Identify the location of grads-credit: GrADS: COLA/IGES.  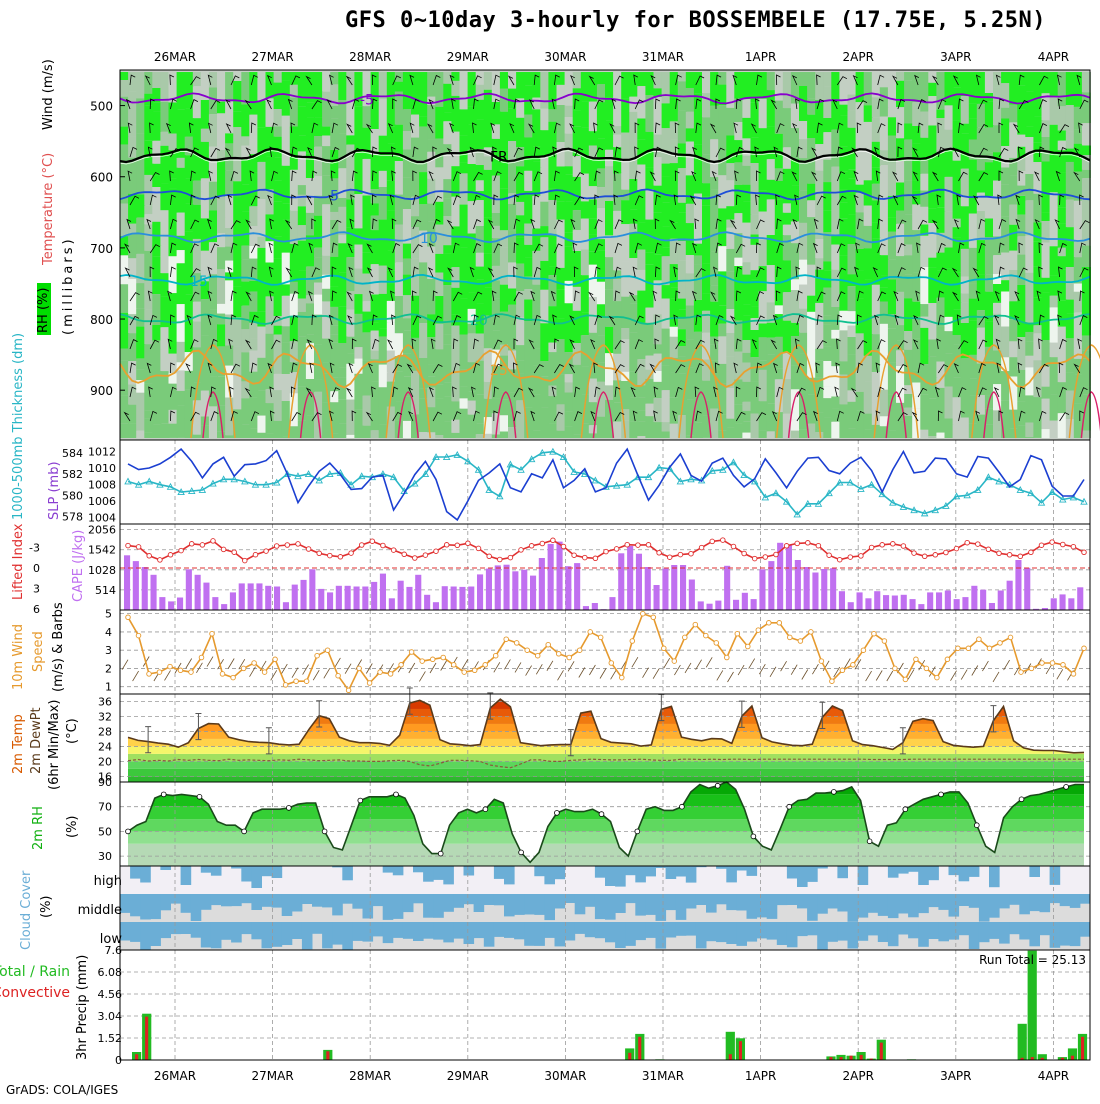
(62, 1090).